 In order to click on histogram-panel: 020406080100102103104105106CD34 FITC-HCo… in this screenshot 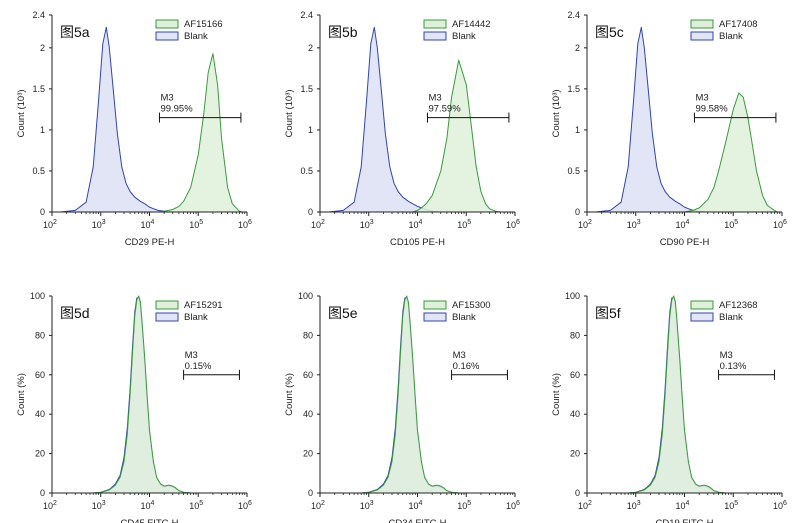, I will do `click(402, 407)`.